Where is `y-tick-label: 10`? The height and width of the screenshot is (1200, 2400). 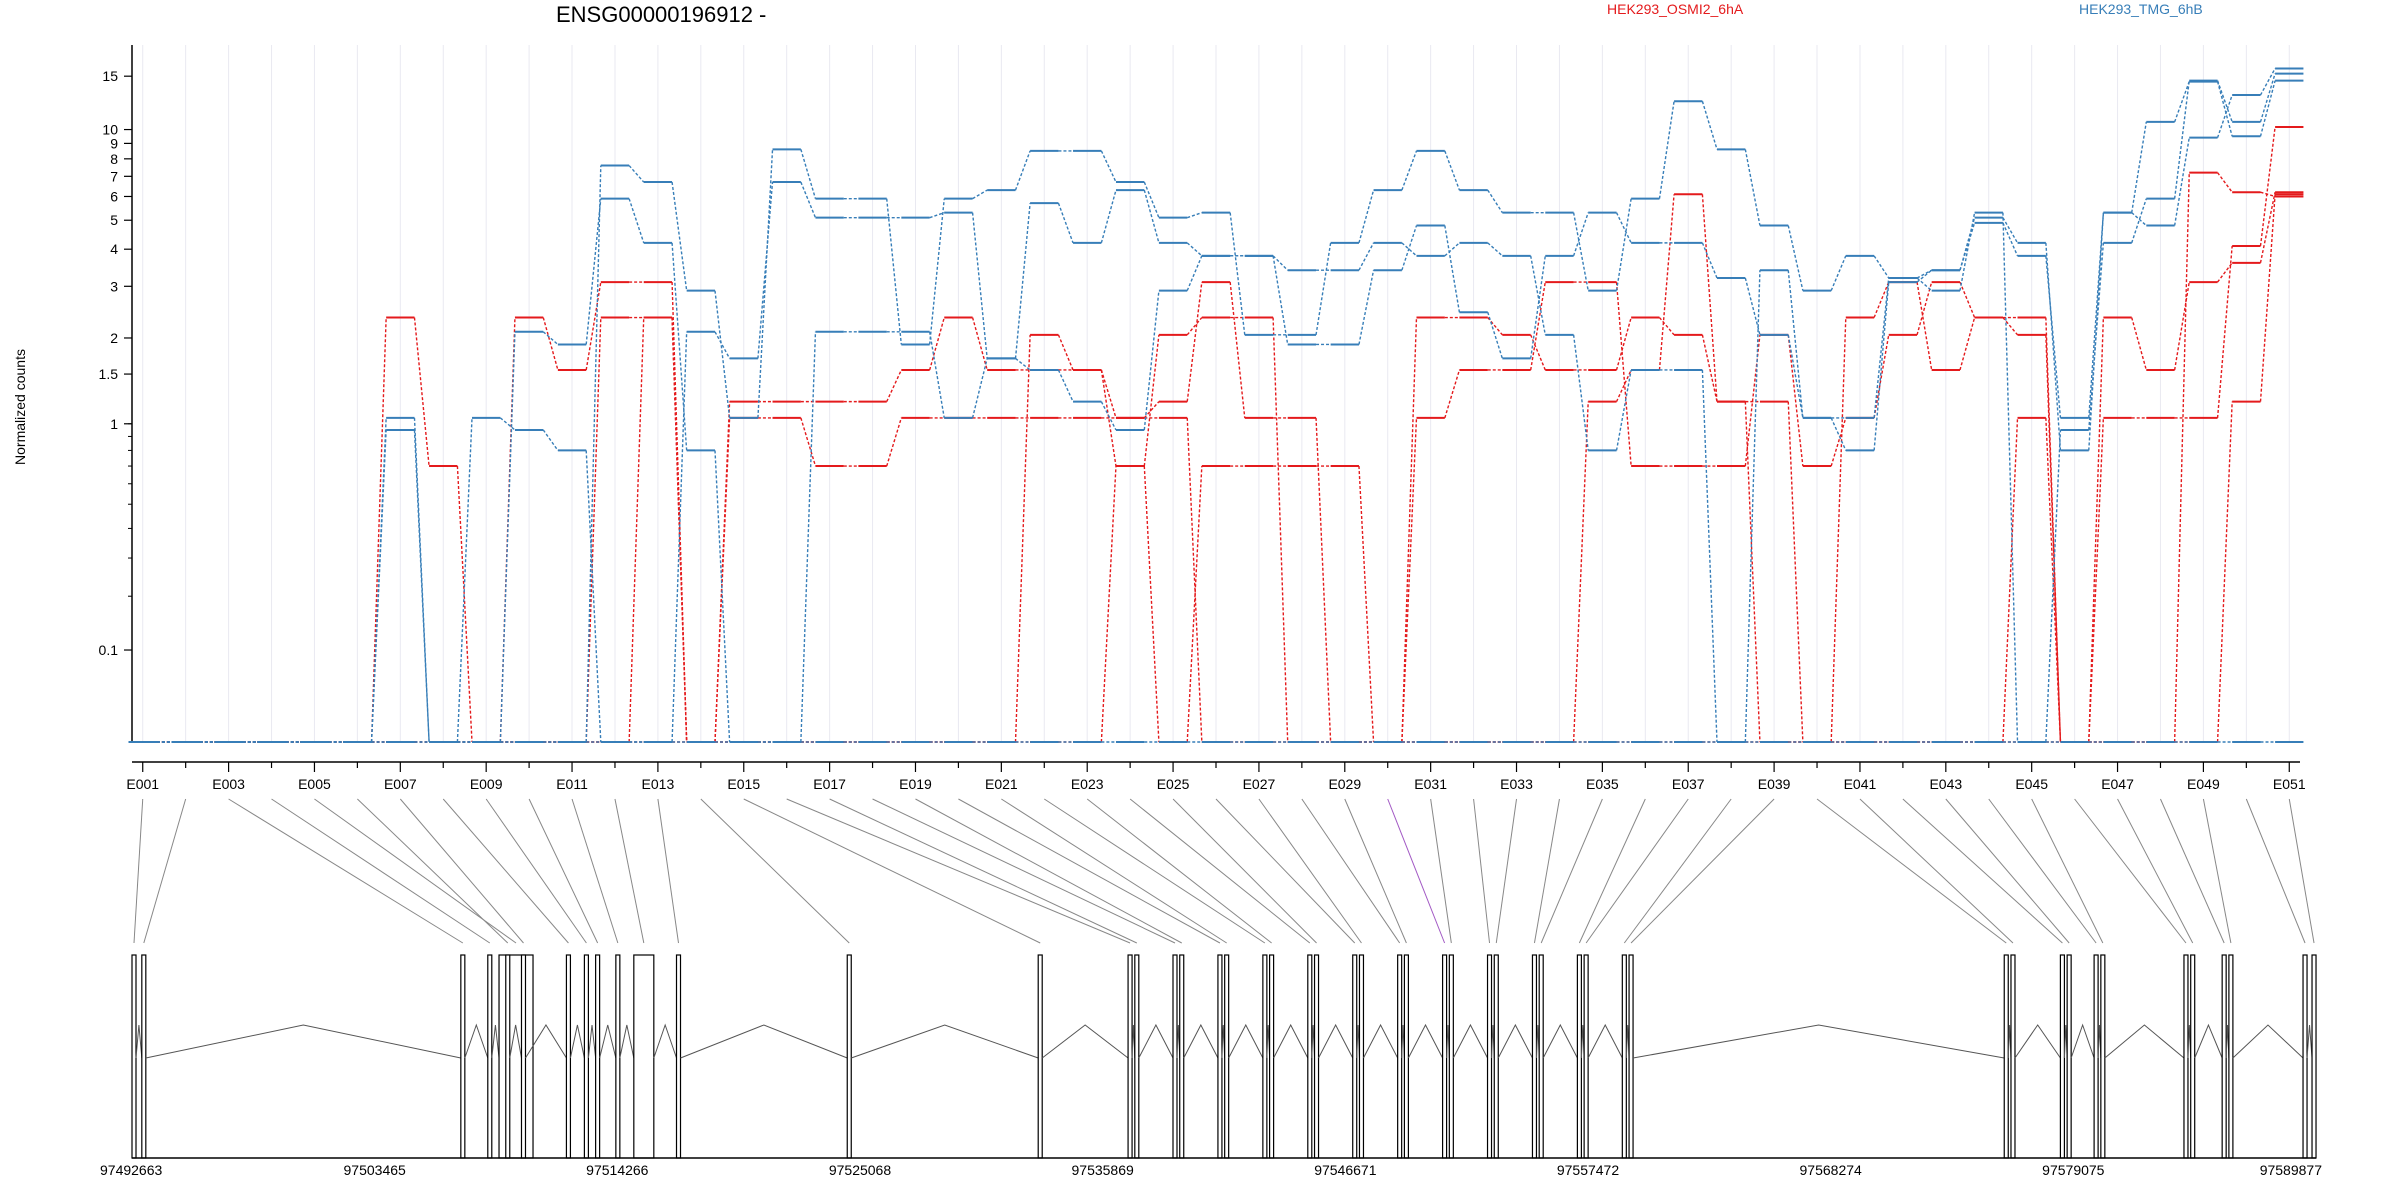
y-tick-label: 10 is located at coordinates (110, 130).